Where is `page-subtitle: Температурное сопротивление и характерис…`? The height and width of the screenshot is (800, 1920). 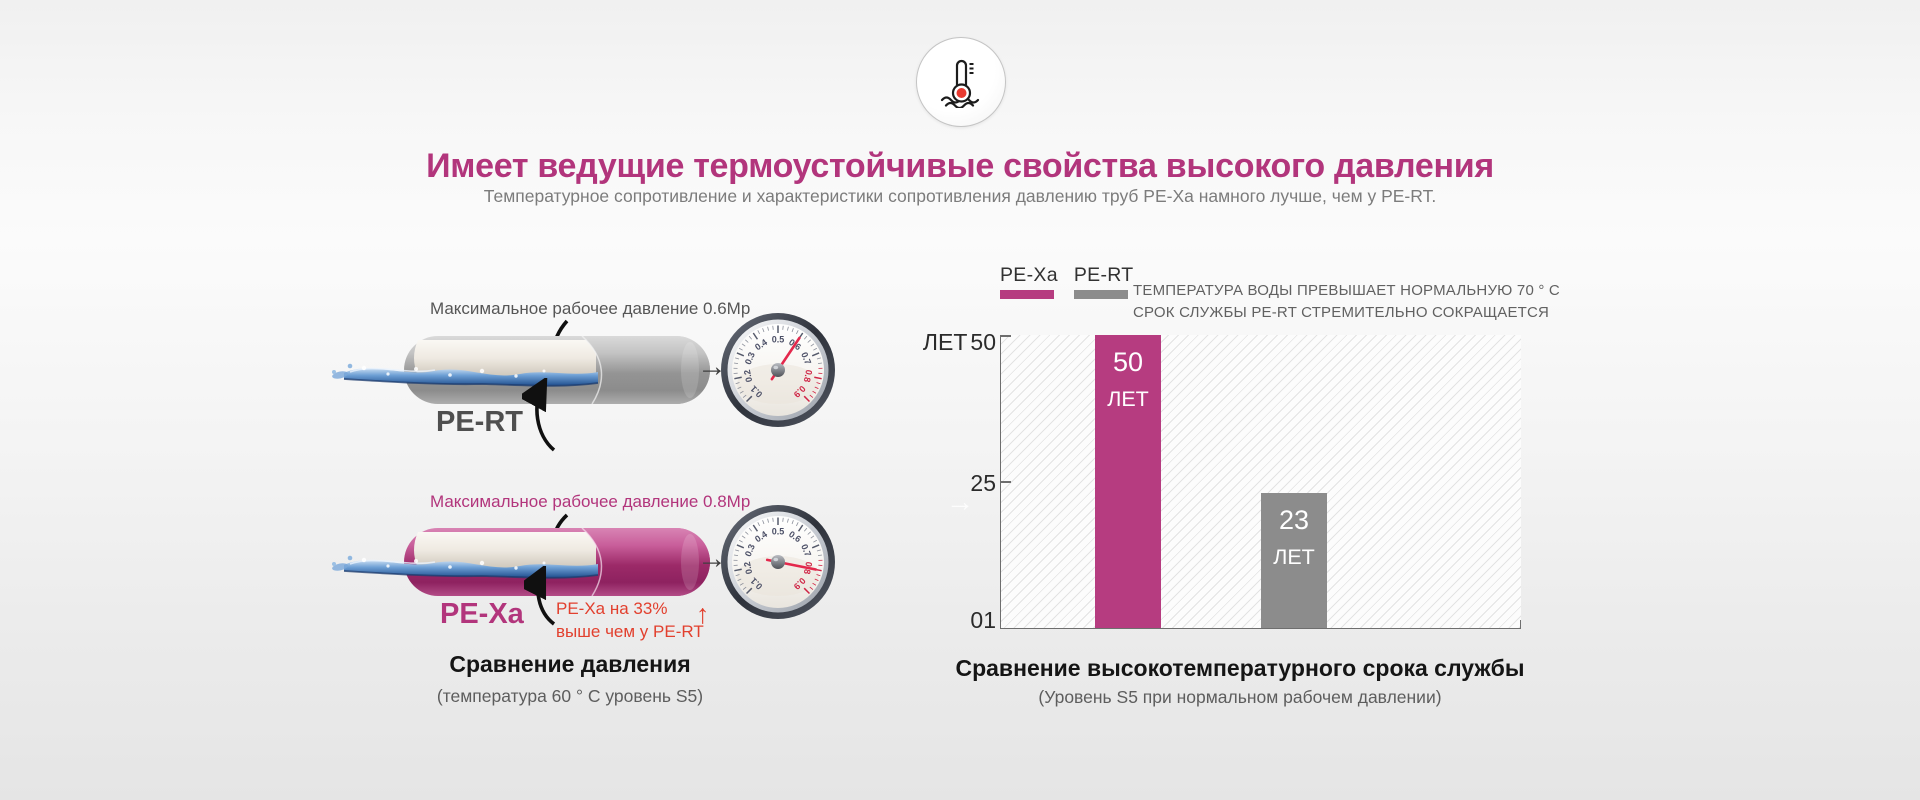
page-subtitle: Температурное сопротивление и характерис… is located at coordinates (960, 195).